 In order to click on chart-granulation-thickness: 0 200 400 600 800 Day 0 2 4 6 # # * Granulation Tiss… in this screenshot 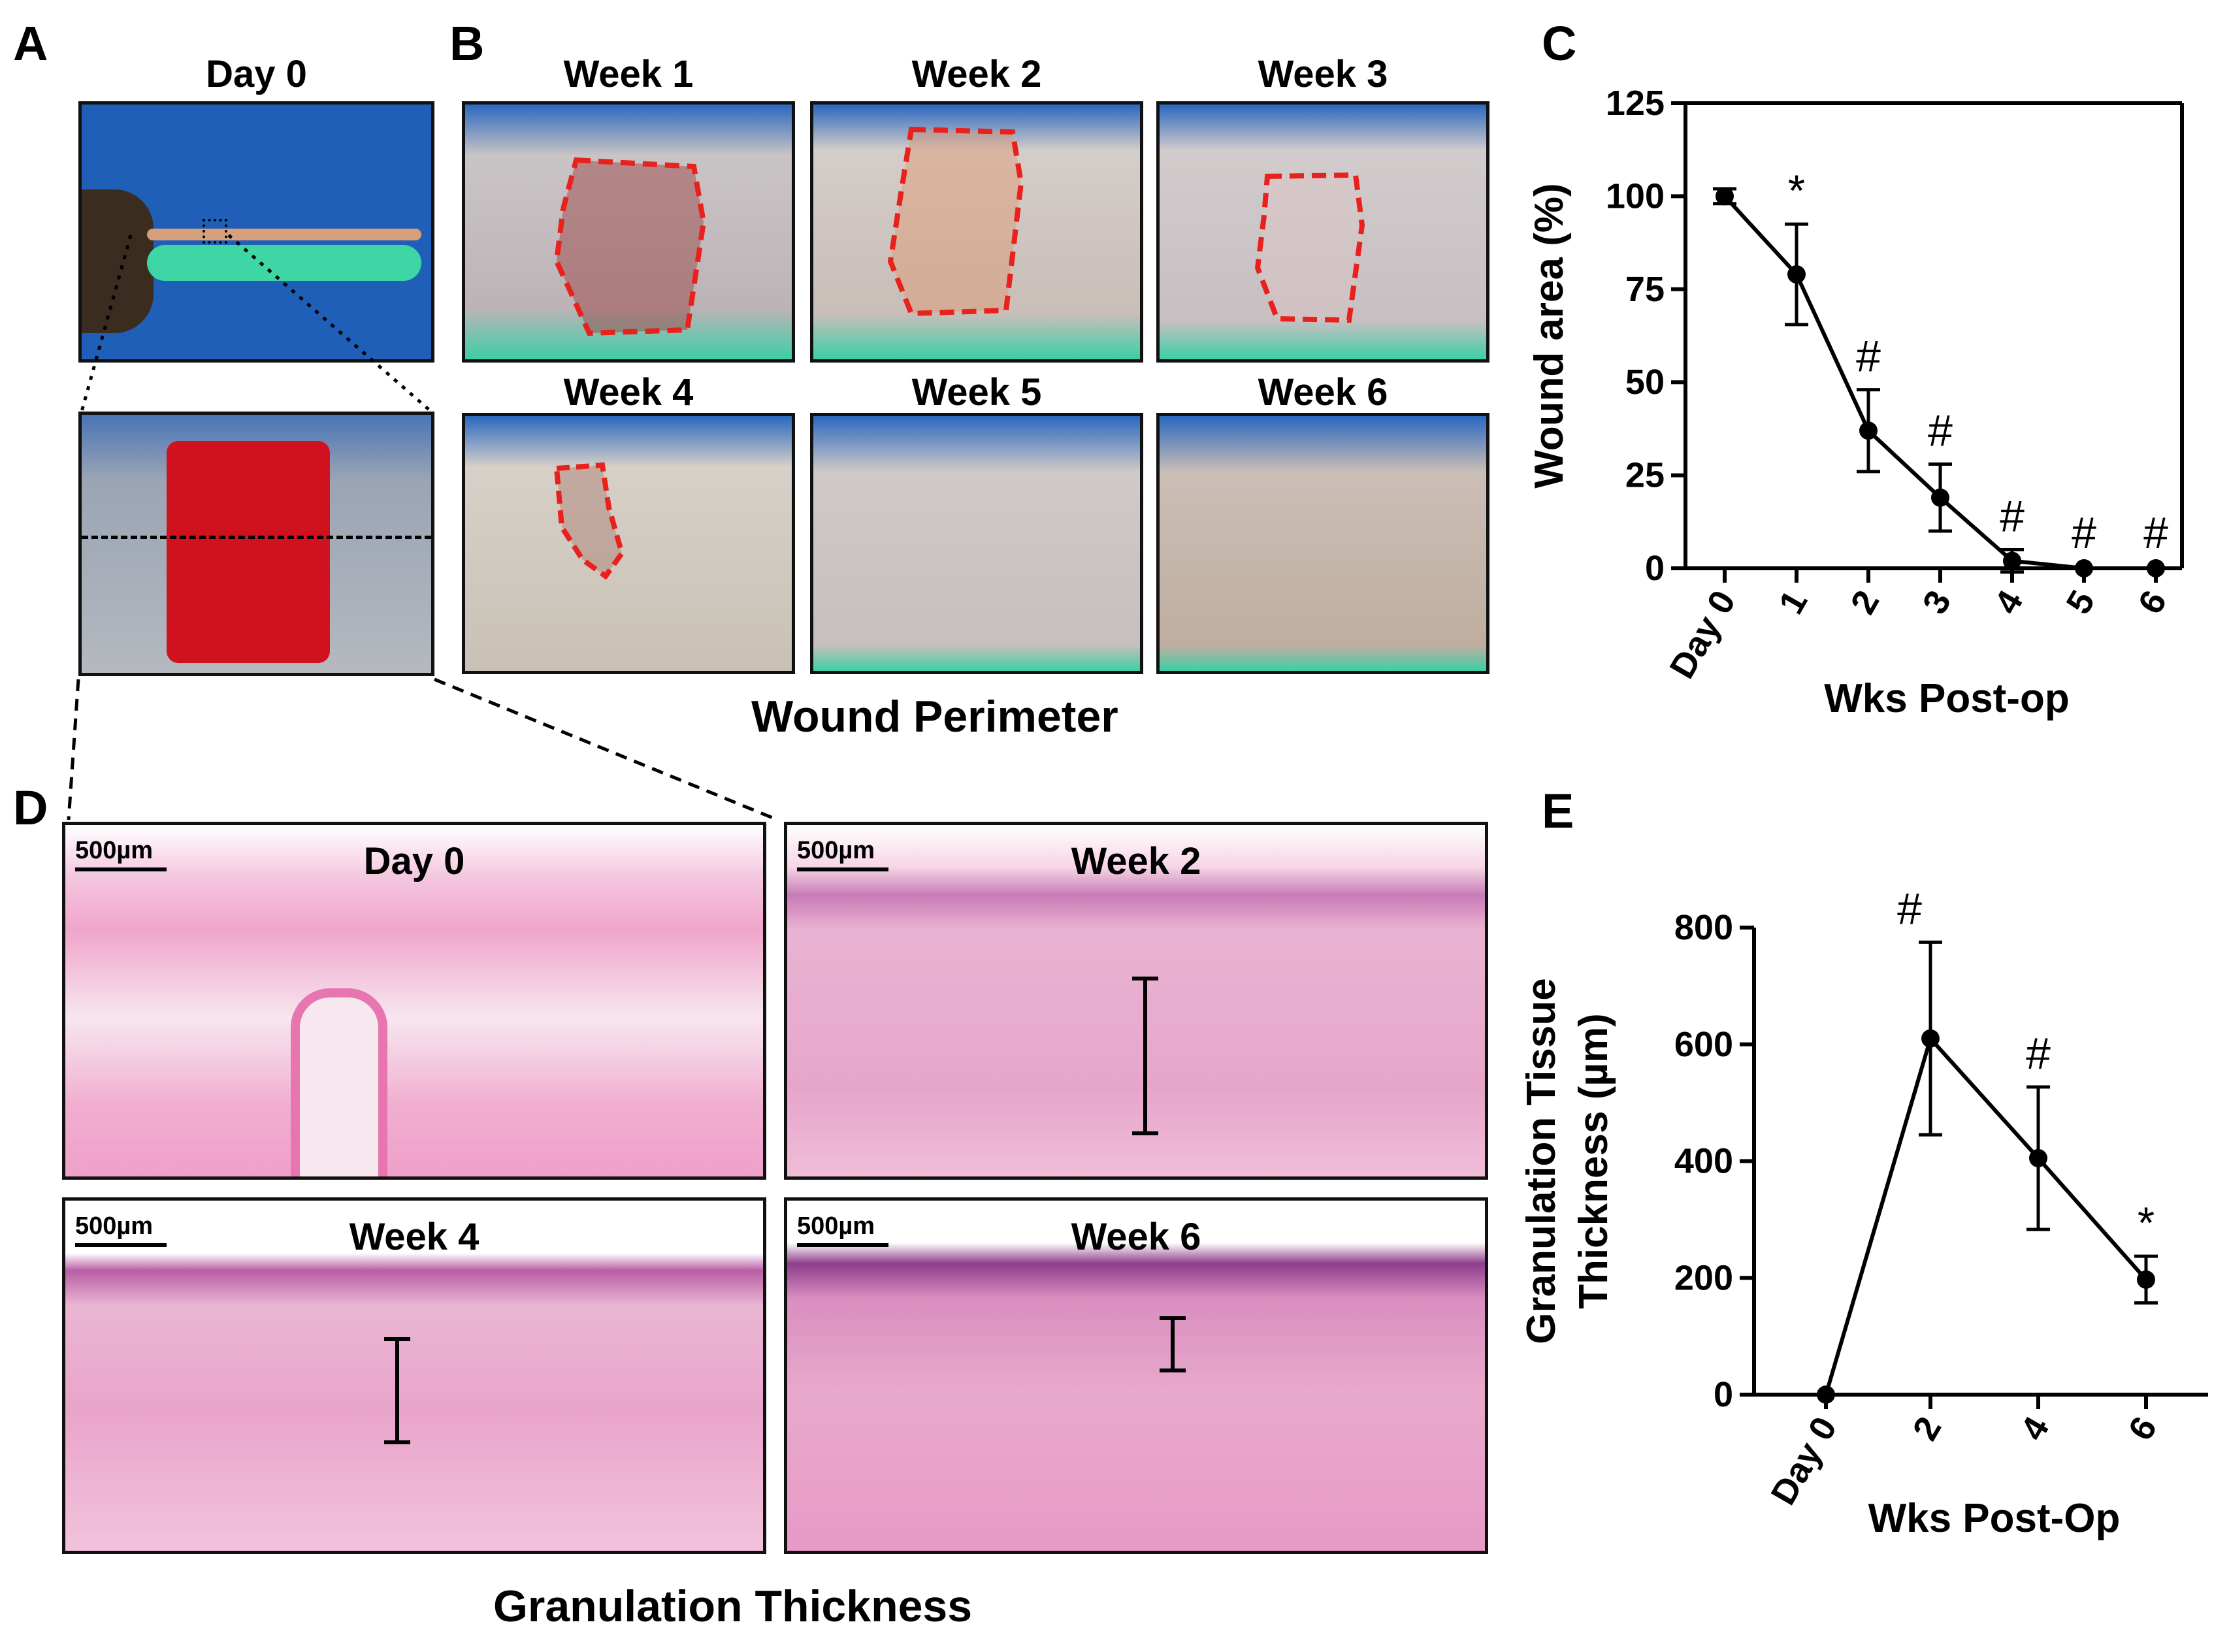, I will do `click(1863, 1212)`.